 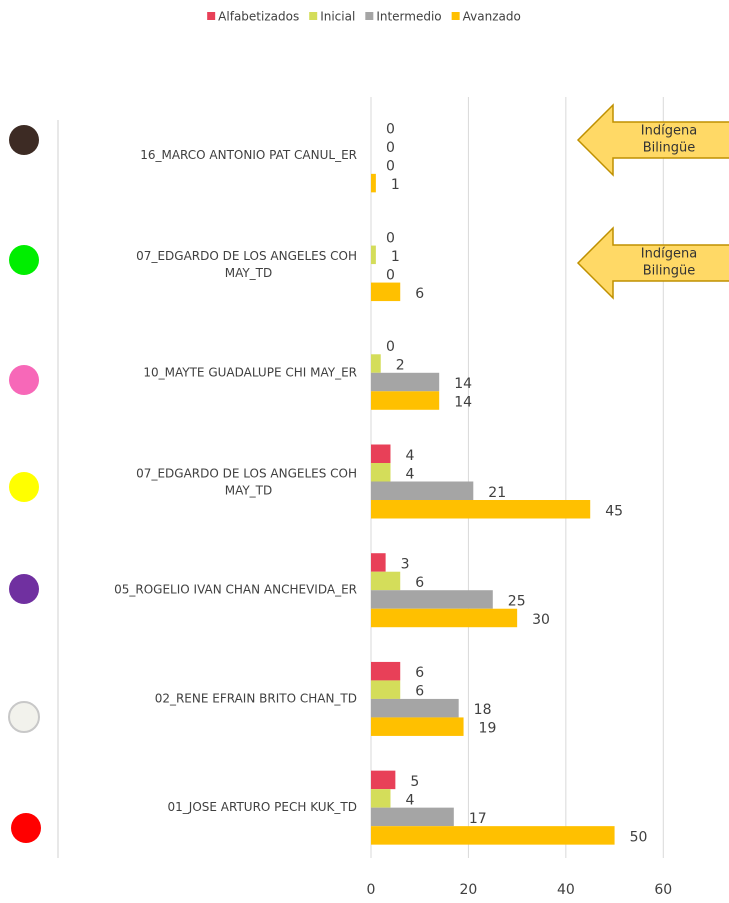 What do you see at coordinates (405, 564) in the screenshot?
I see `value-label: 3` at bounding box center [405, 564].